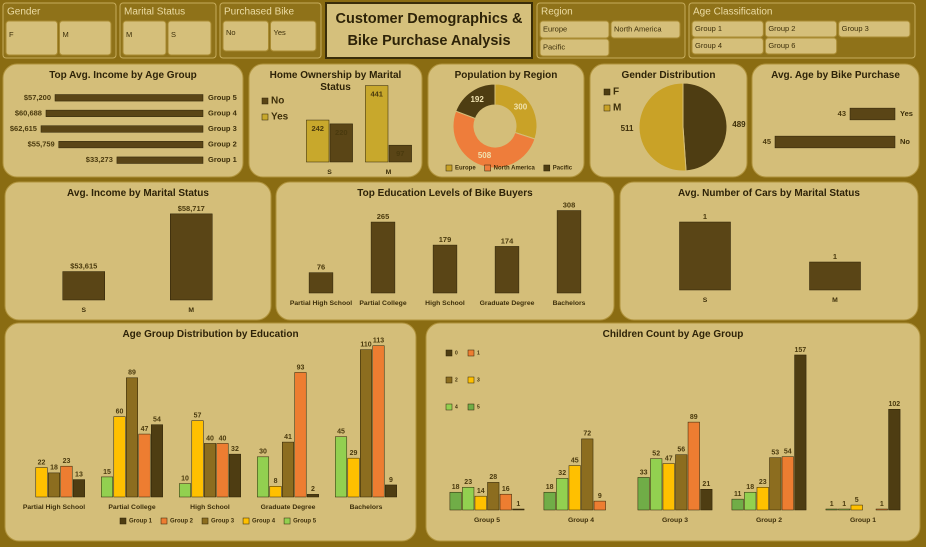 This screenshot has width=926, height=547. I want to click on category-label: S, so click(83, 310).